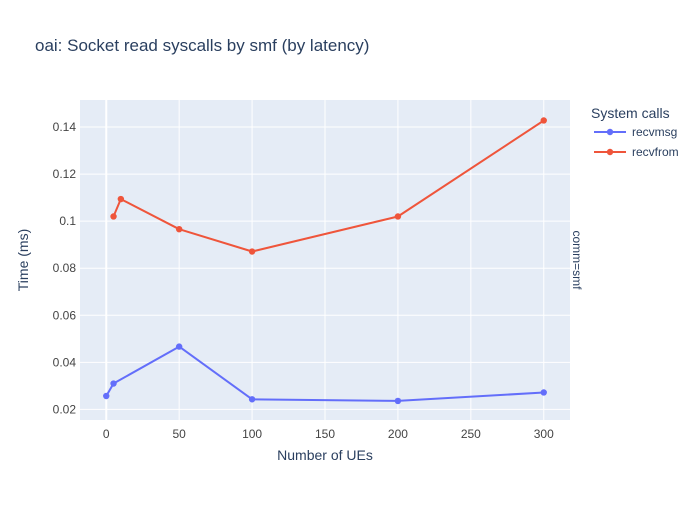 The image size is (700, 505). Describe the element at coordinates (325, 374) in the screenshot. I see `series-recvmsg` at that location.